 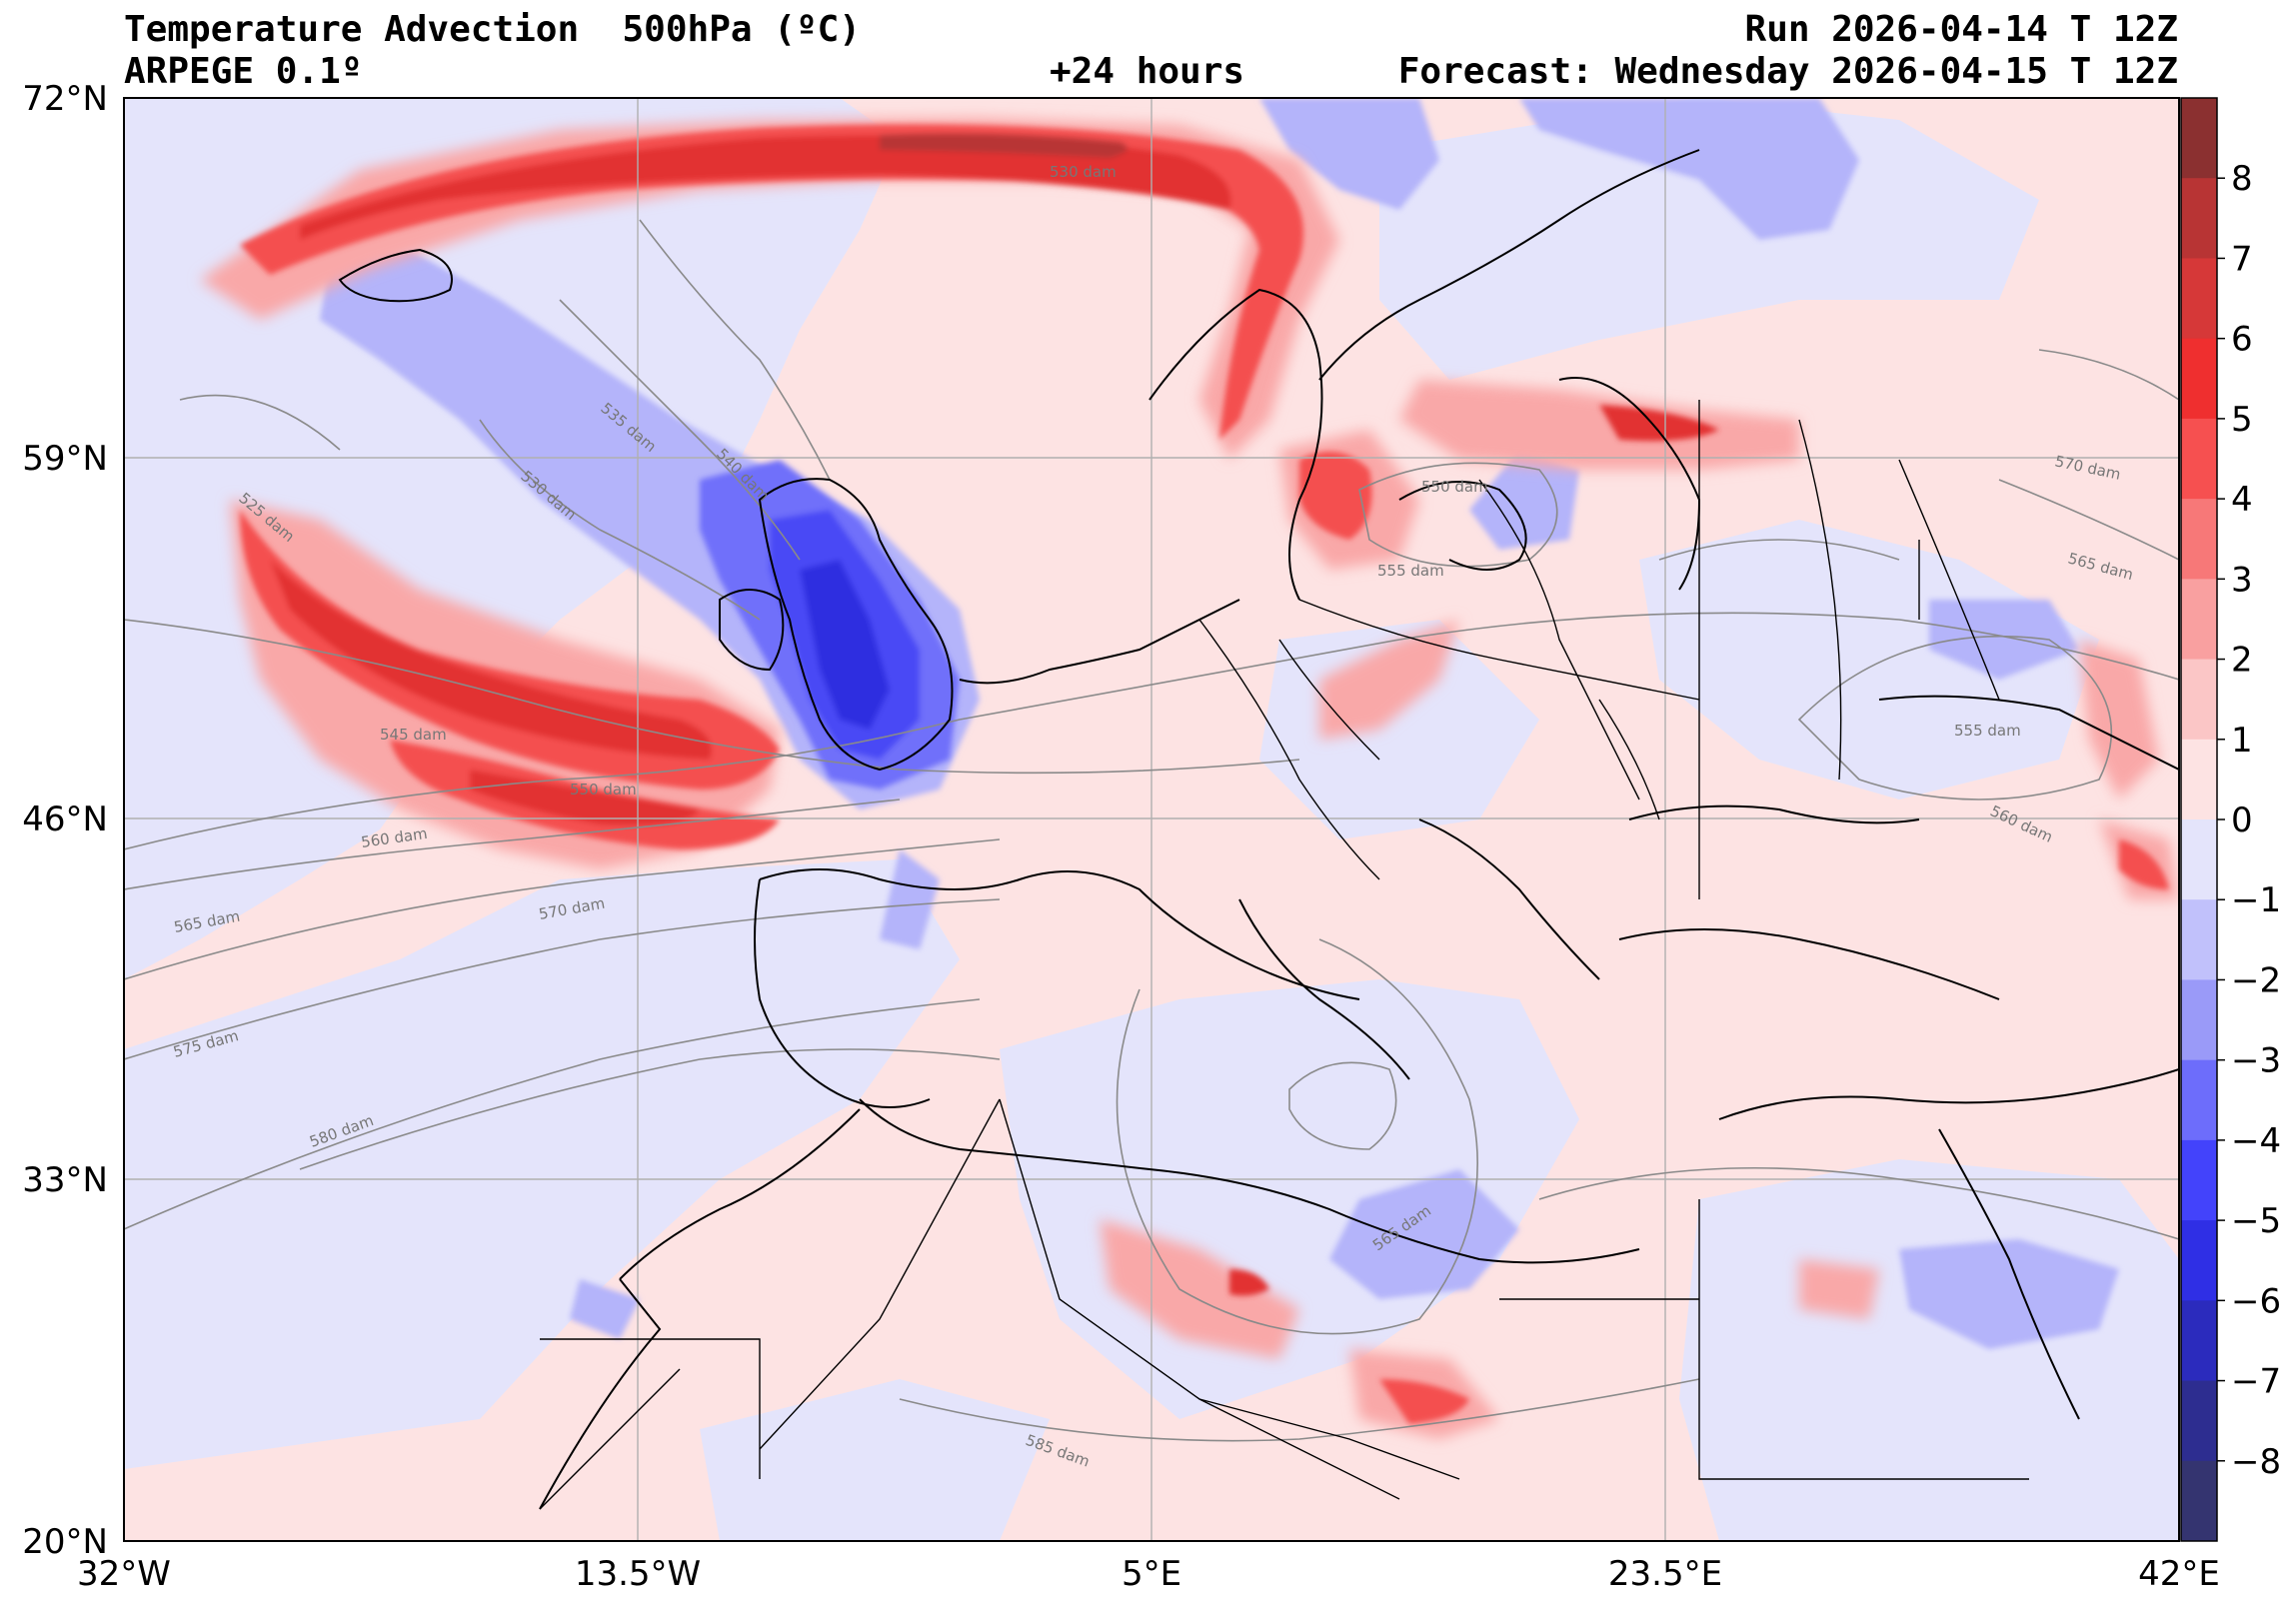 I want to click on contour-label: 530 dam, so click(x=1084, y=172).